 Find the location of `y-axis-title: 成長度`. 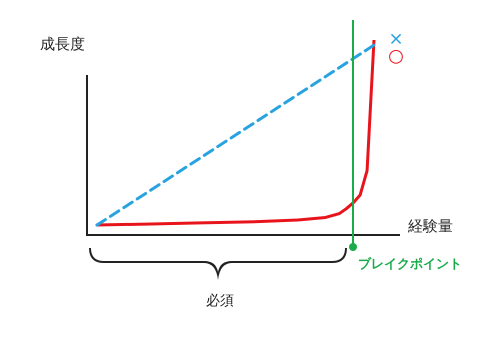

y-axis-title: 成長度 is located at coordinates (62, 43).